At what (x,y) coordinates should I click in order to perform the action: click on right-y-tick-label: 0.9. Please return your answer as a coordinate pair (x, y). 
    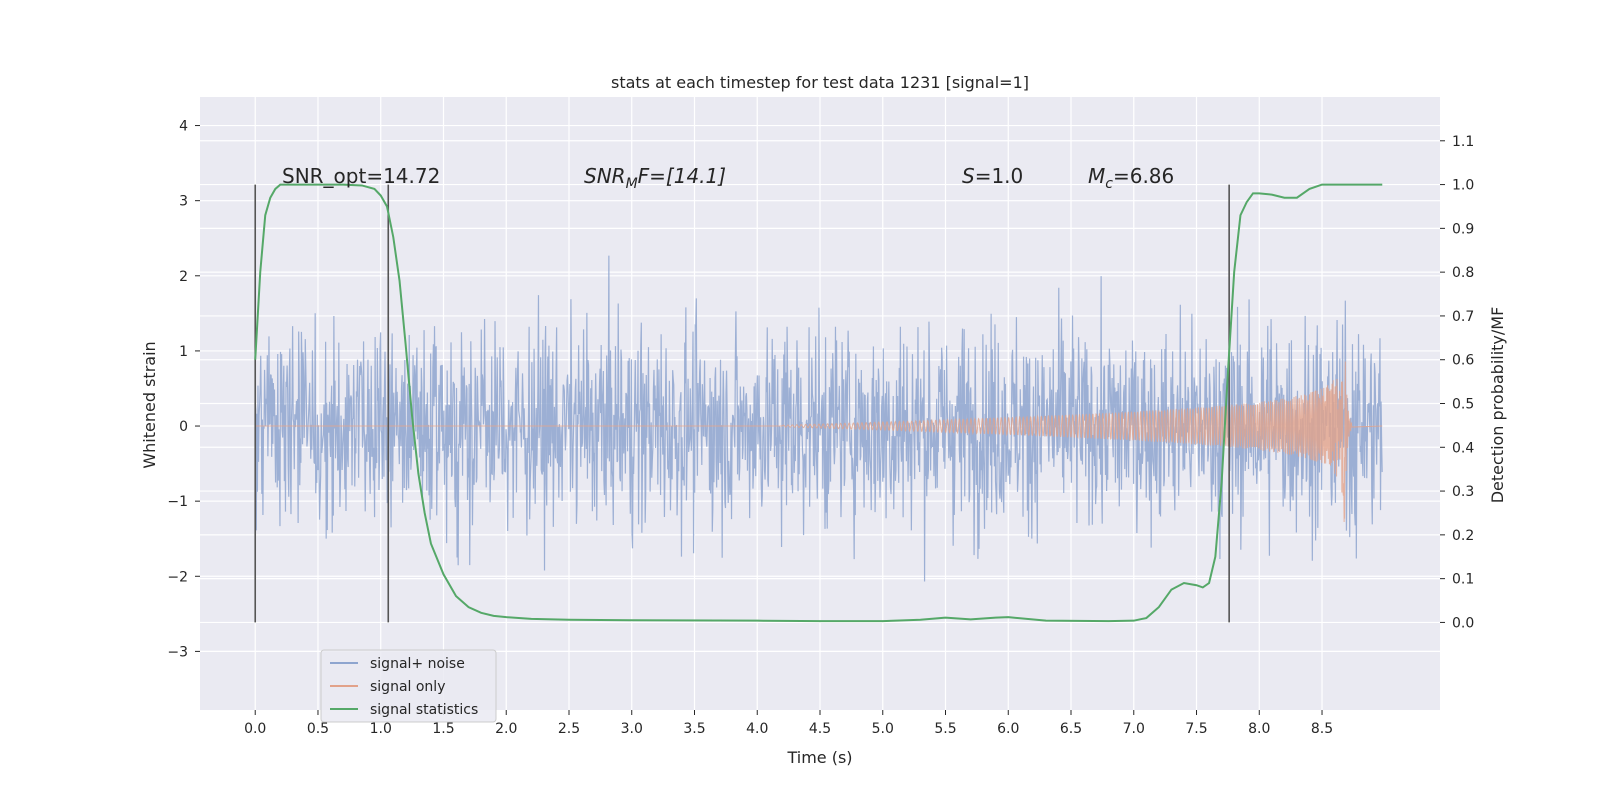
    Looking at the image, I should click on (1463, 229).